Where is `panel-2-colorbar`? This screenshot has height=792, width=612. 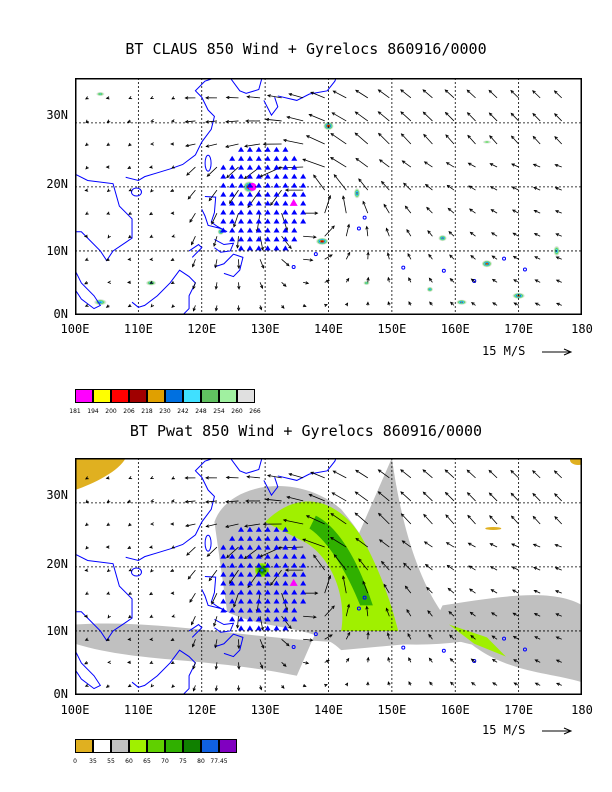 panel-2-colorbar is located at coordinates (156, 746).